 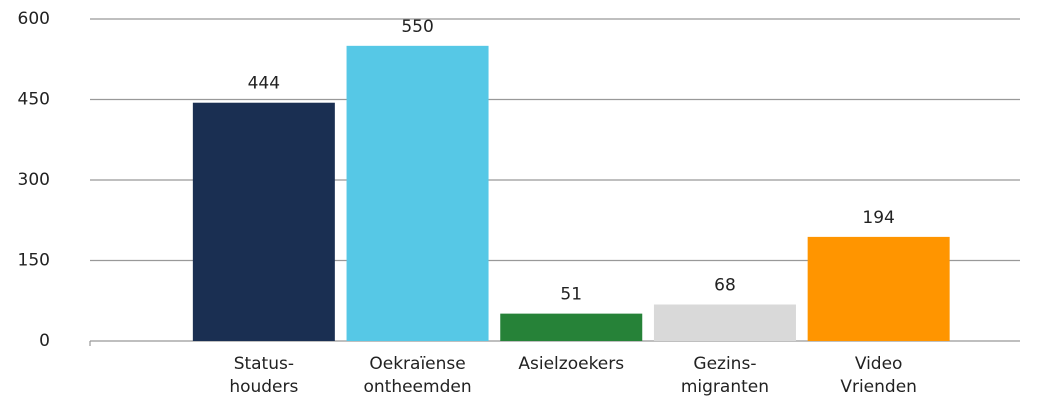 What do you see at coordinates (571, 364) in the screenshot?
I see `x-tick-label: Asielzoekers` at bounding box center [571, 364].